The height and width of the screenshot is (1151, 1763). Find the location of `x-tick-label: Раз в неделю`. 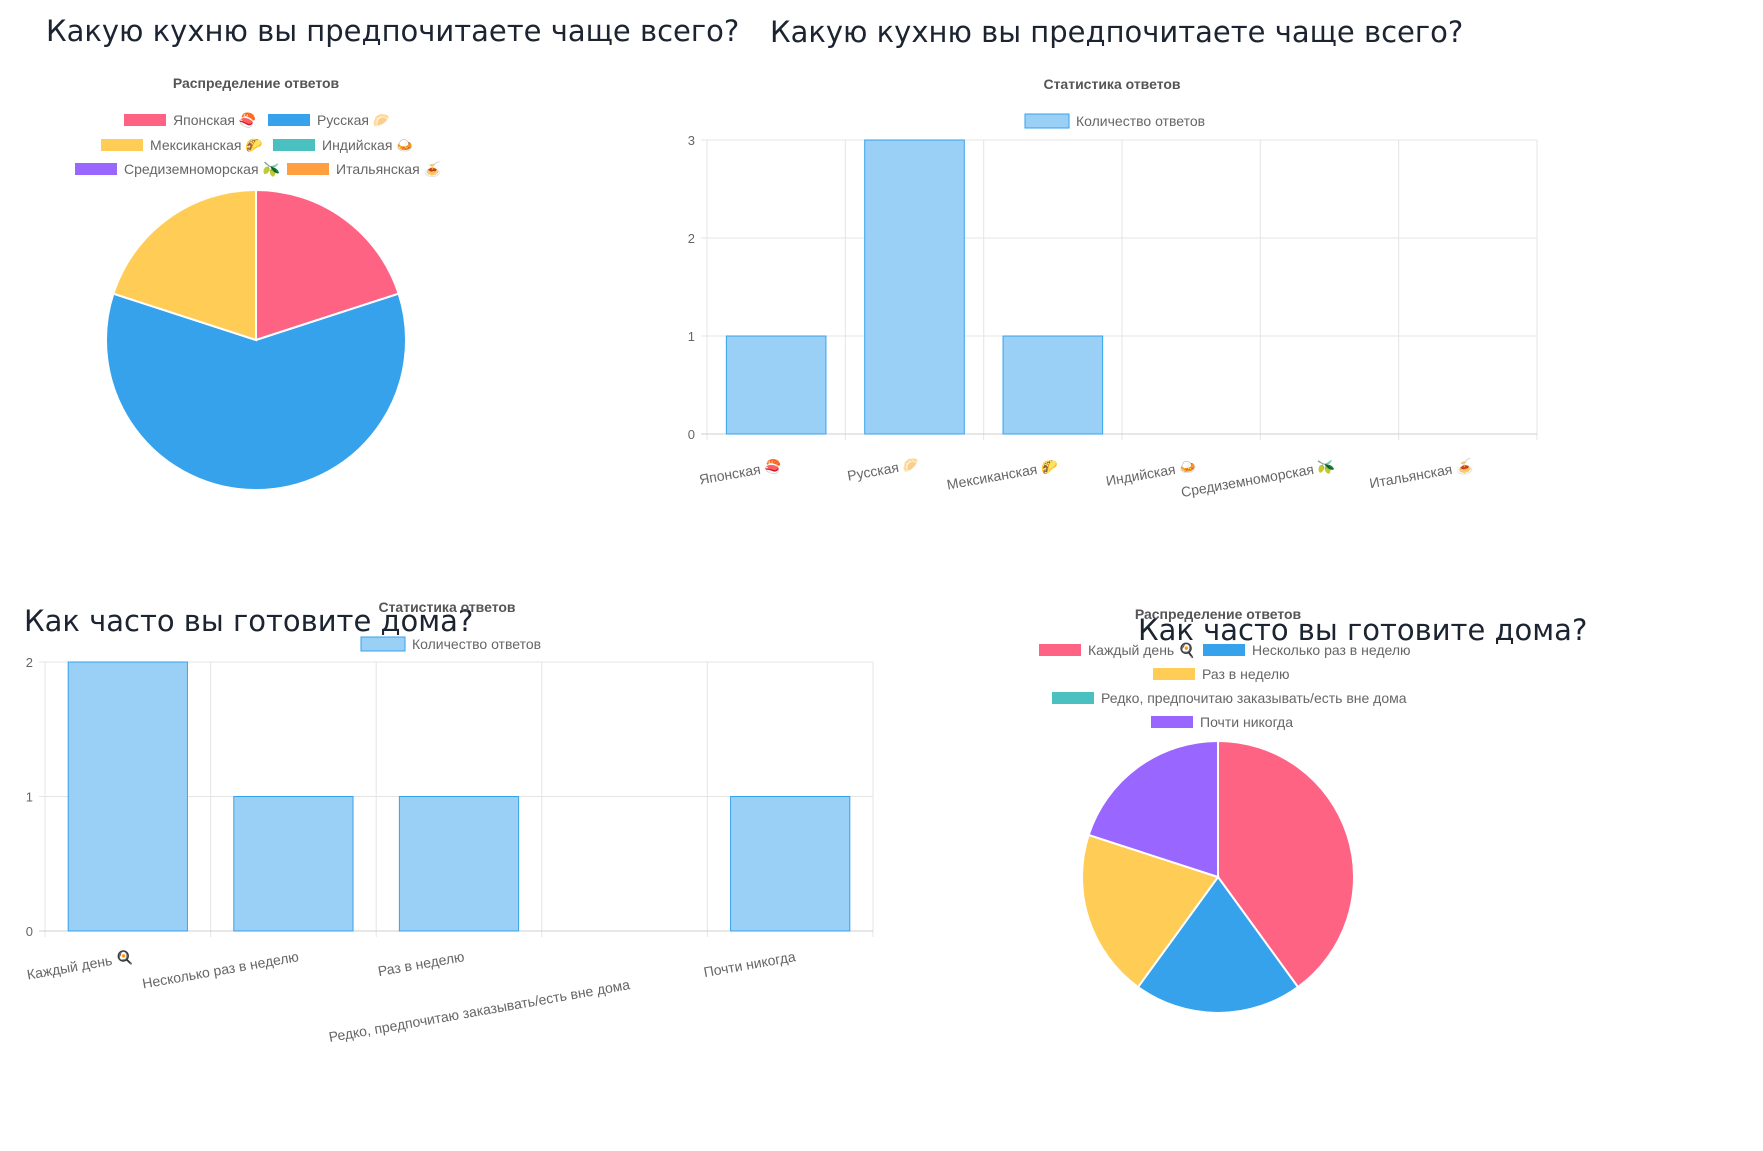

x-tick-label: Раз в неделю is located at coordinates (421, 963).